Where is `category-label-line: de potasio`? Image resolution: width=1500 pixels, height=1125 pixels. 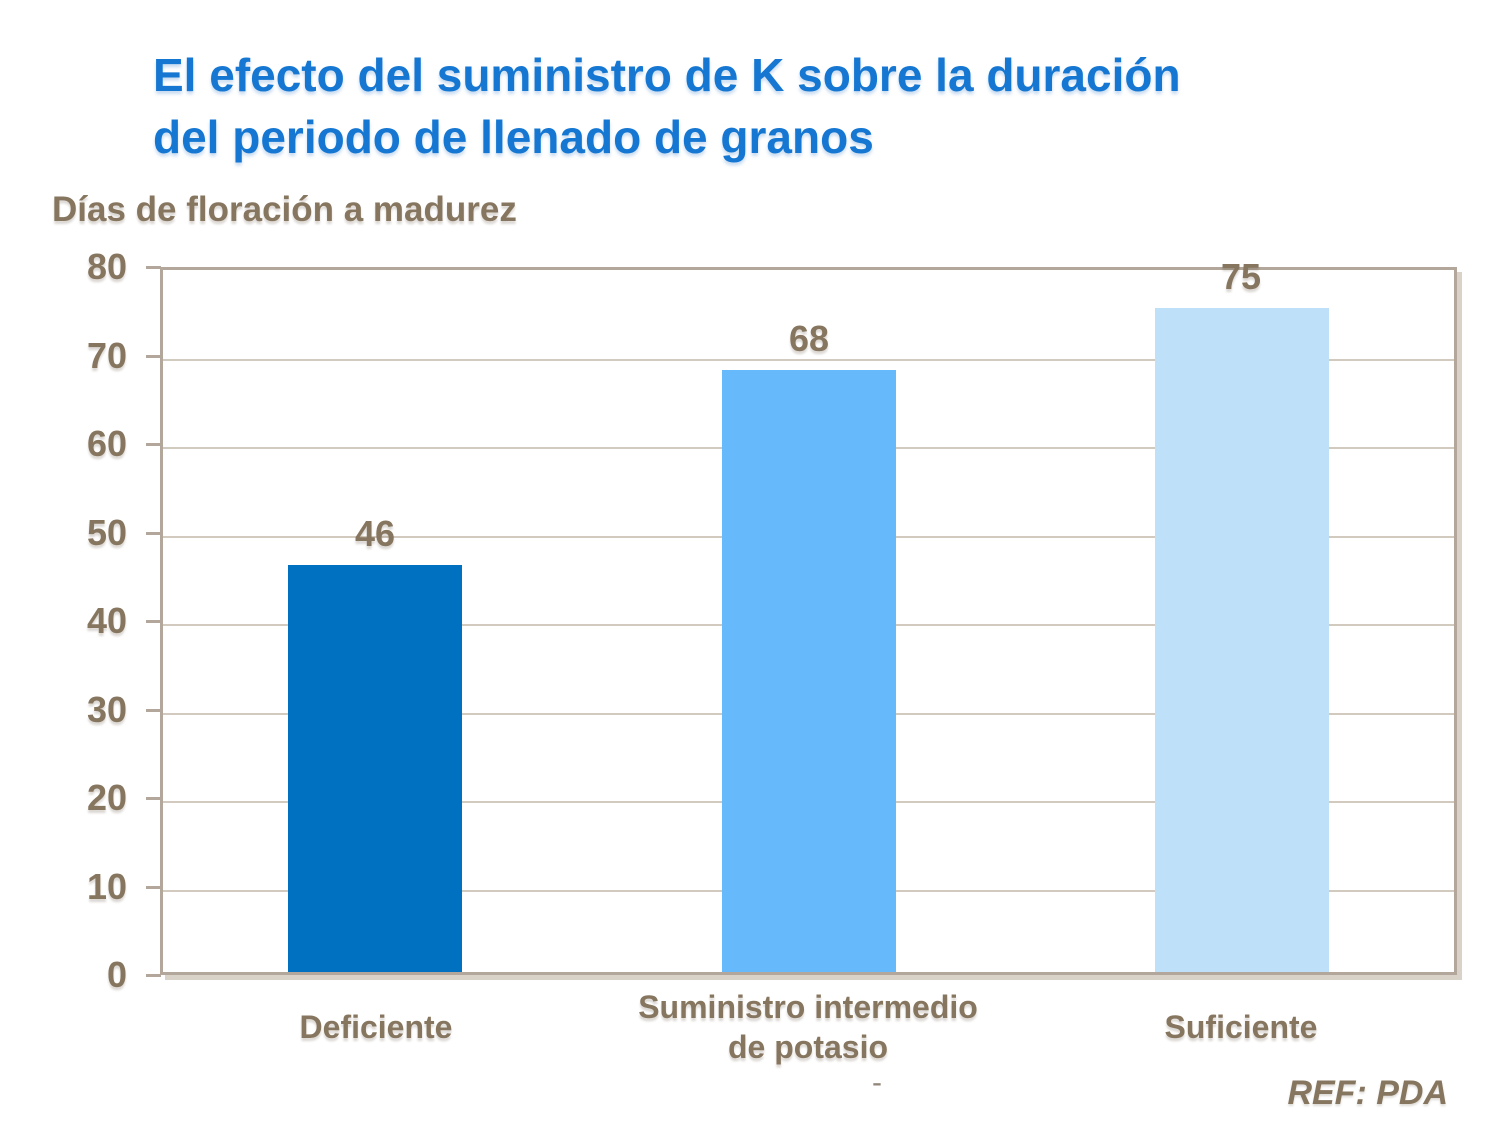
category-label-line: de potasio is located at coordinates (807, 1047).